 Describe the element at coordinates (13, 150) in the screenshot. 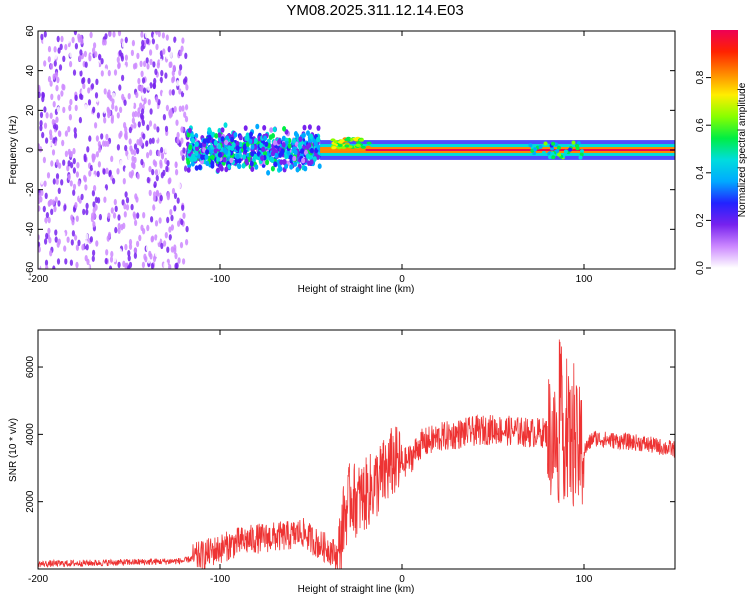

I see `heatmap-y-axis-label: Frequency (Hz)` at that location.